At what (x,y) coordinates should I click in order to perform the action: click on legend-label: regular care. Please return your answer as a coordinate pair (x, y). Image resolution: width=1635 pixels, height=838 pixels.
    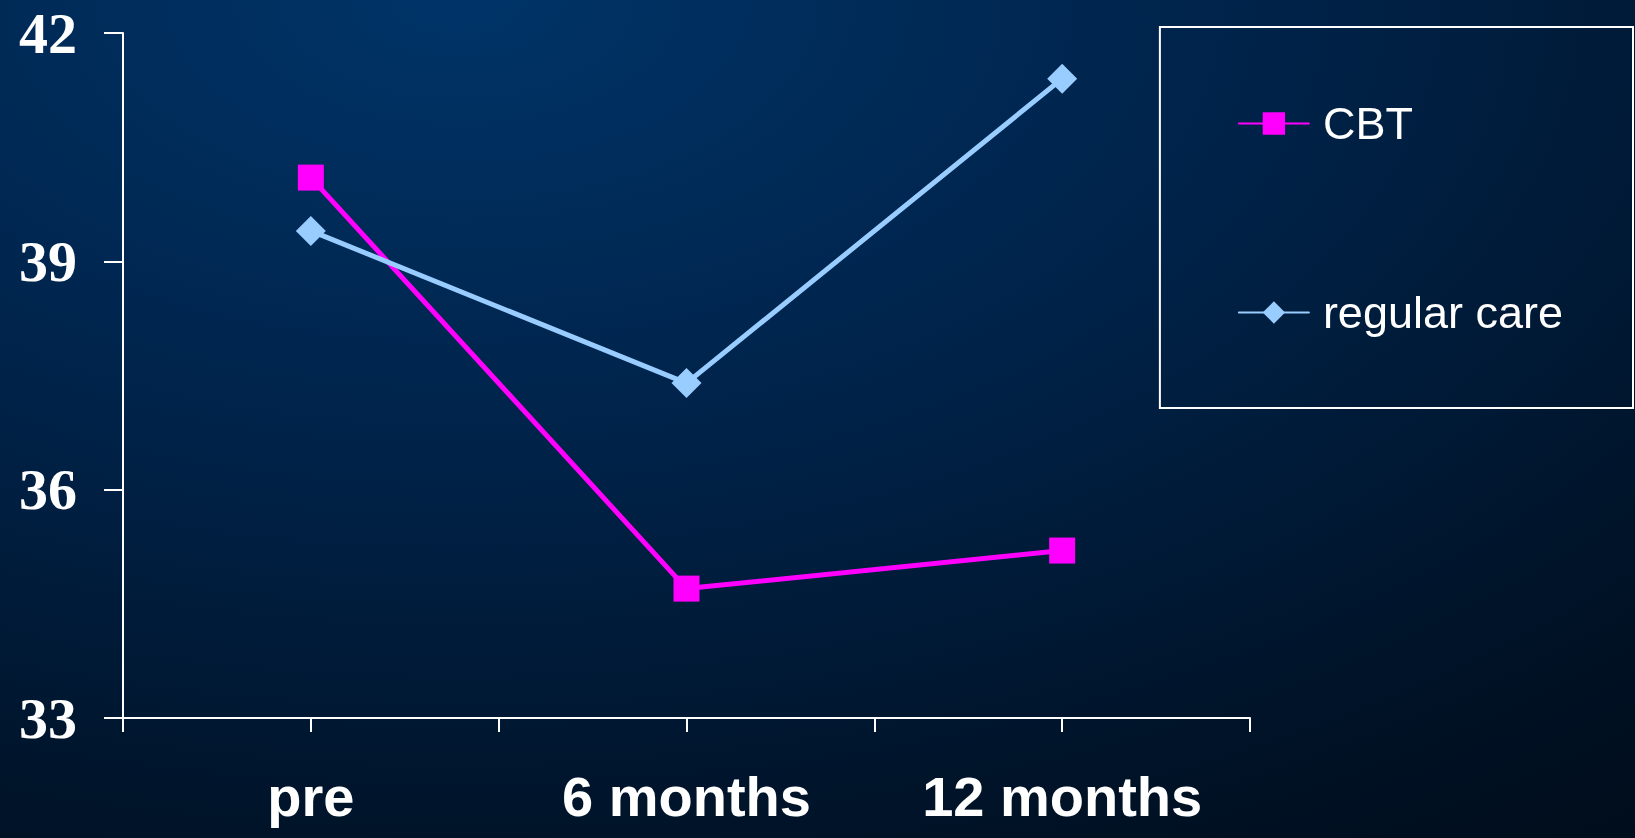
    Looking at the image, I should click on (1443, 312).